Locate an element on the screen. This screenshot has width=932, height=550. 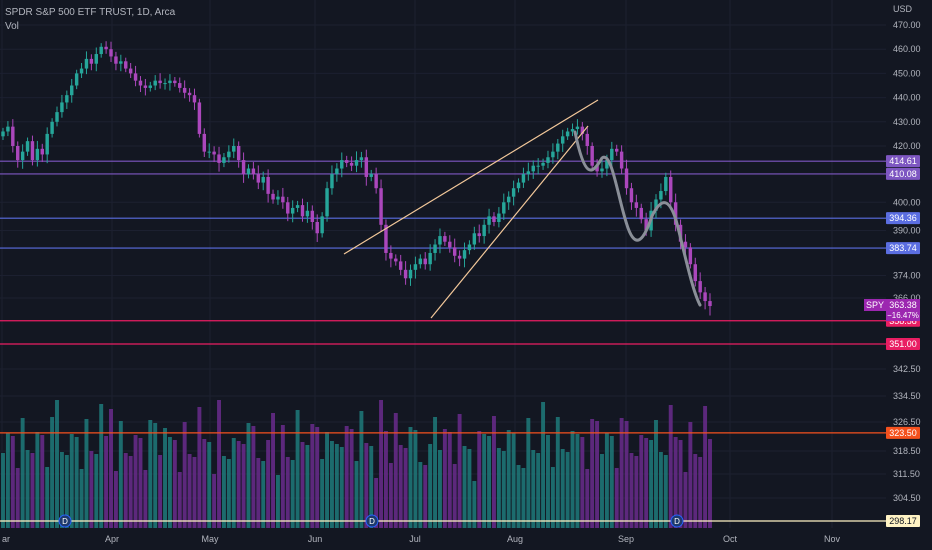
x-axis-label: Apr is located at coordinates (112, 539).